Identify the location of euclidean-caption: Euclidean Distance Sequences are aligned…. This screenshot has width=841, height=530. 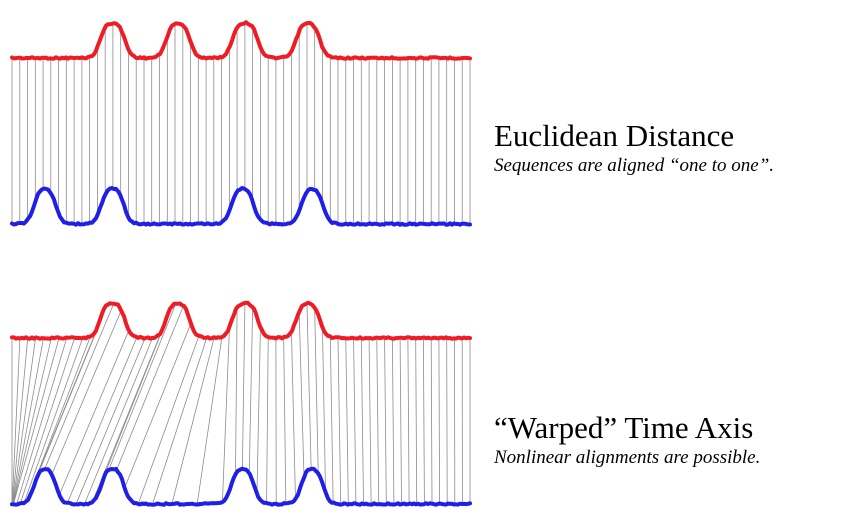
(634, 148).